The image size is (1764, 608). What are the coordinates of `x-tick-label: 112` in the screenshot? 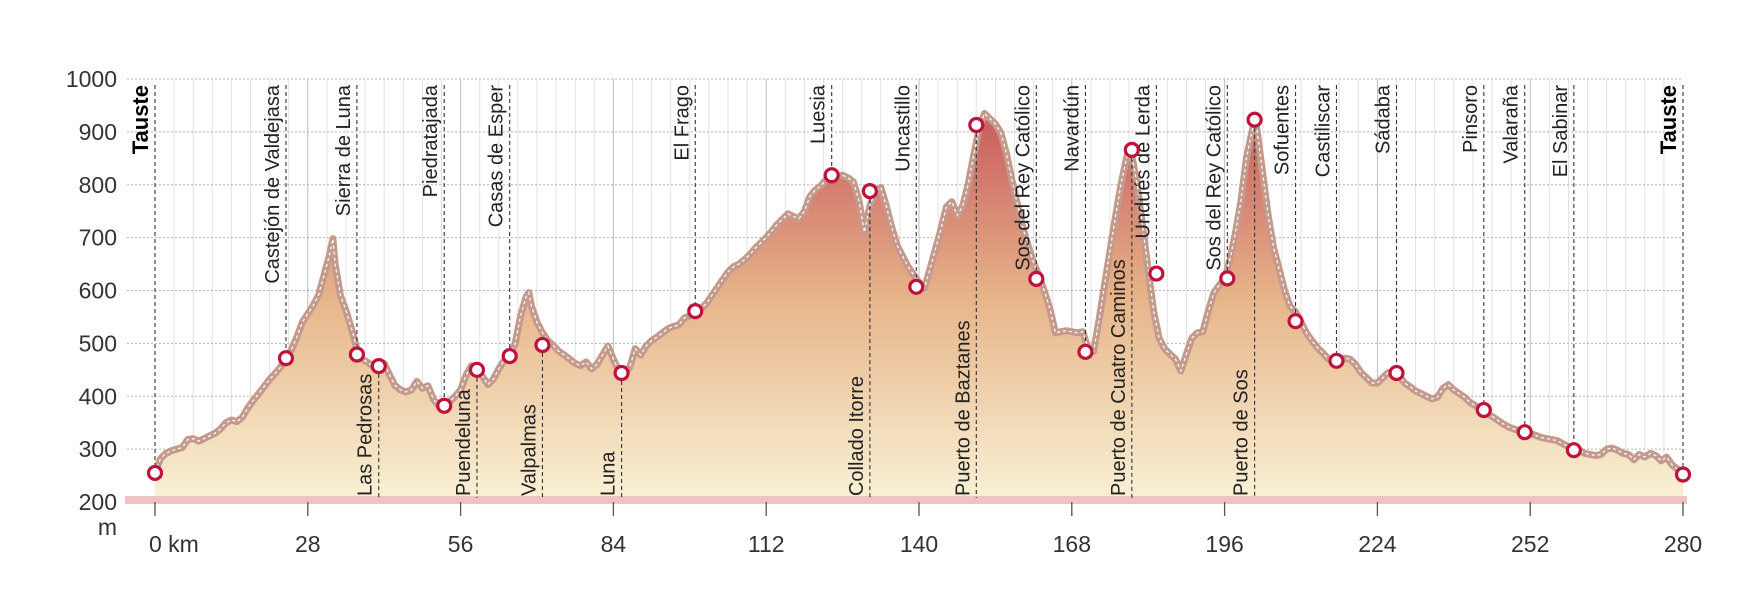 It's located at (766, 544).